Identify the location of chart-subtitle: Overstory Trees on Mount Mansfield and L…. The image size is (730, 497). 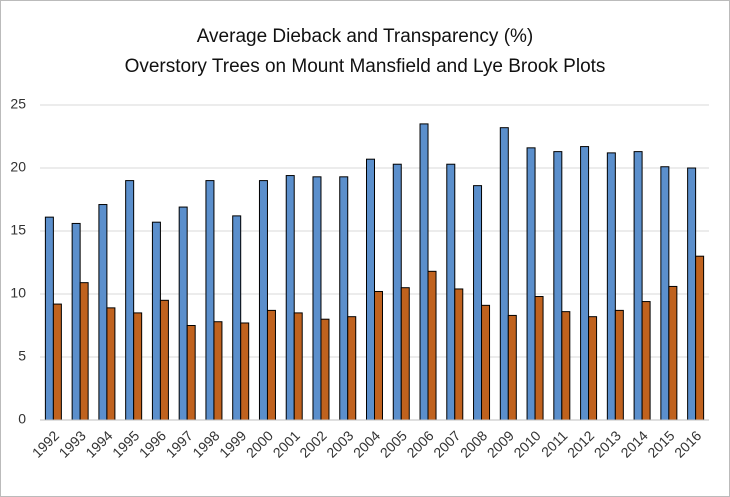
(365, 66).